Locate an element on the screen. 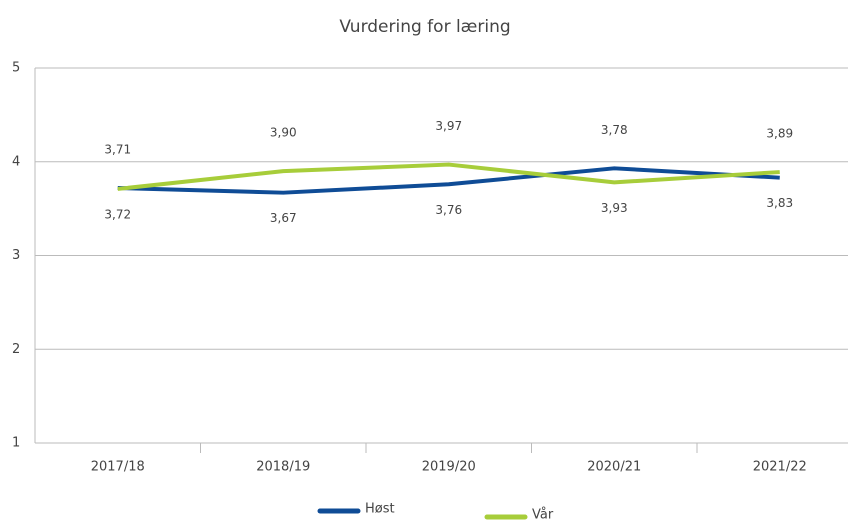 This screenshot has height=522, width=849. legend-label: Vår is located at coordinates (543, 515).